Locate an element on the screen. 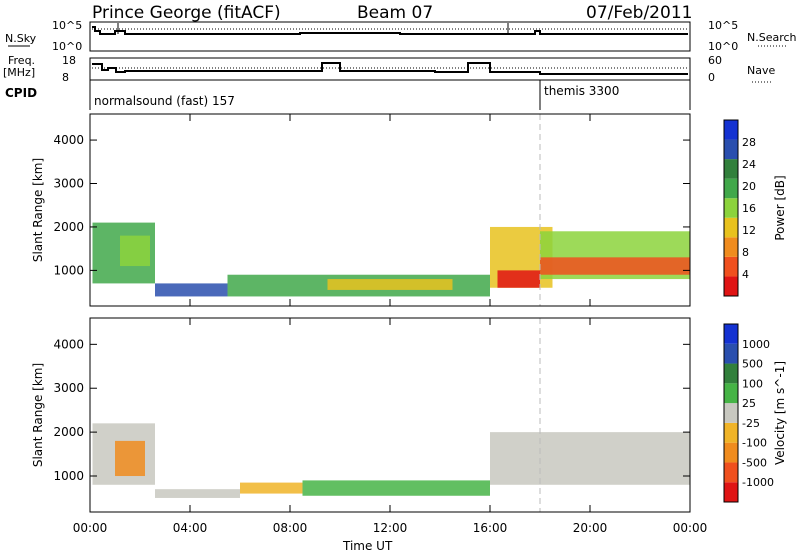 This screenshot has width=800, height=554. nsky-label: N.Sky is located at coordinates (21, 38).